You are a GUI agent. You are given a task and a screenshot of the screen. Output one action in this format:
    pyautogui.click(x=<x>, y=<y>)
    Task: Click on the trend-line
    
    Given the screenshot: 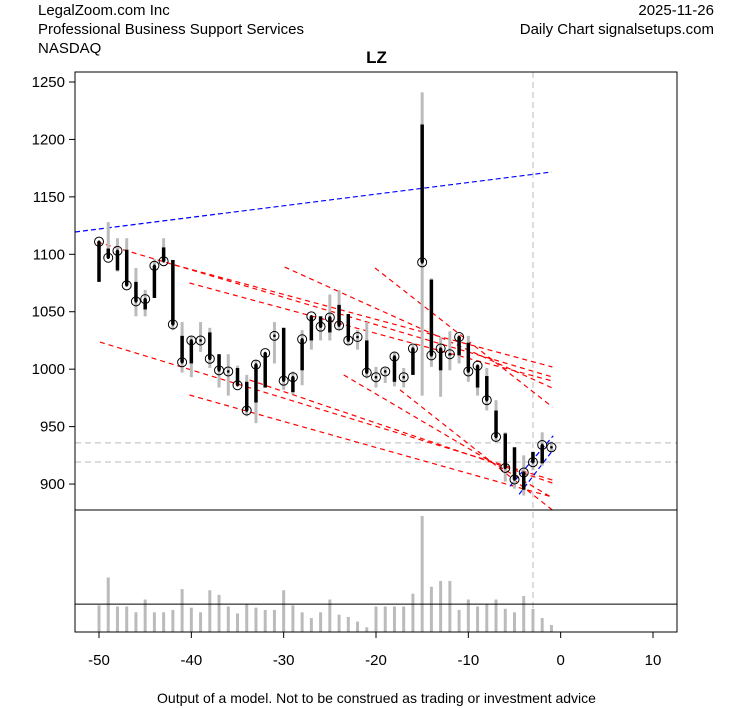 What is the action you would take?
    pyautogui.click(x=313, y=202)
    